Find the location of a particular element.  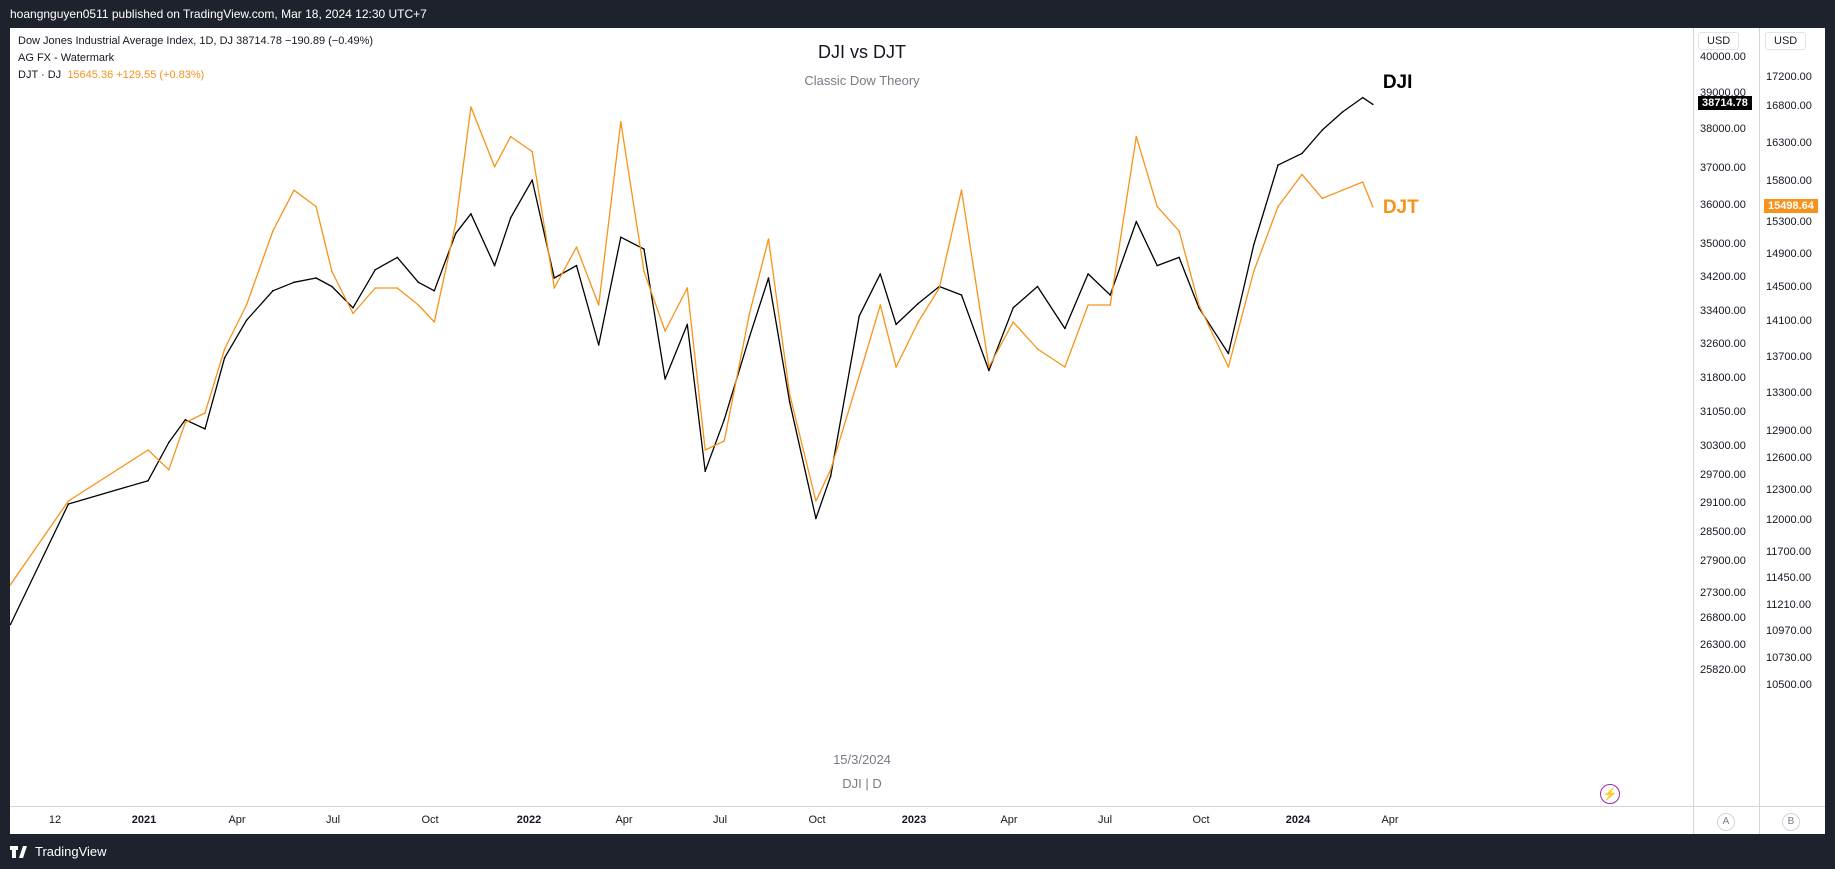

right-axis-currency: USD is located at coordinates (1786, 41).